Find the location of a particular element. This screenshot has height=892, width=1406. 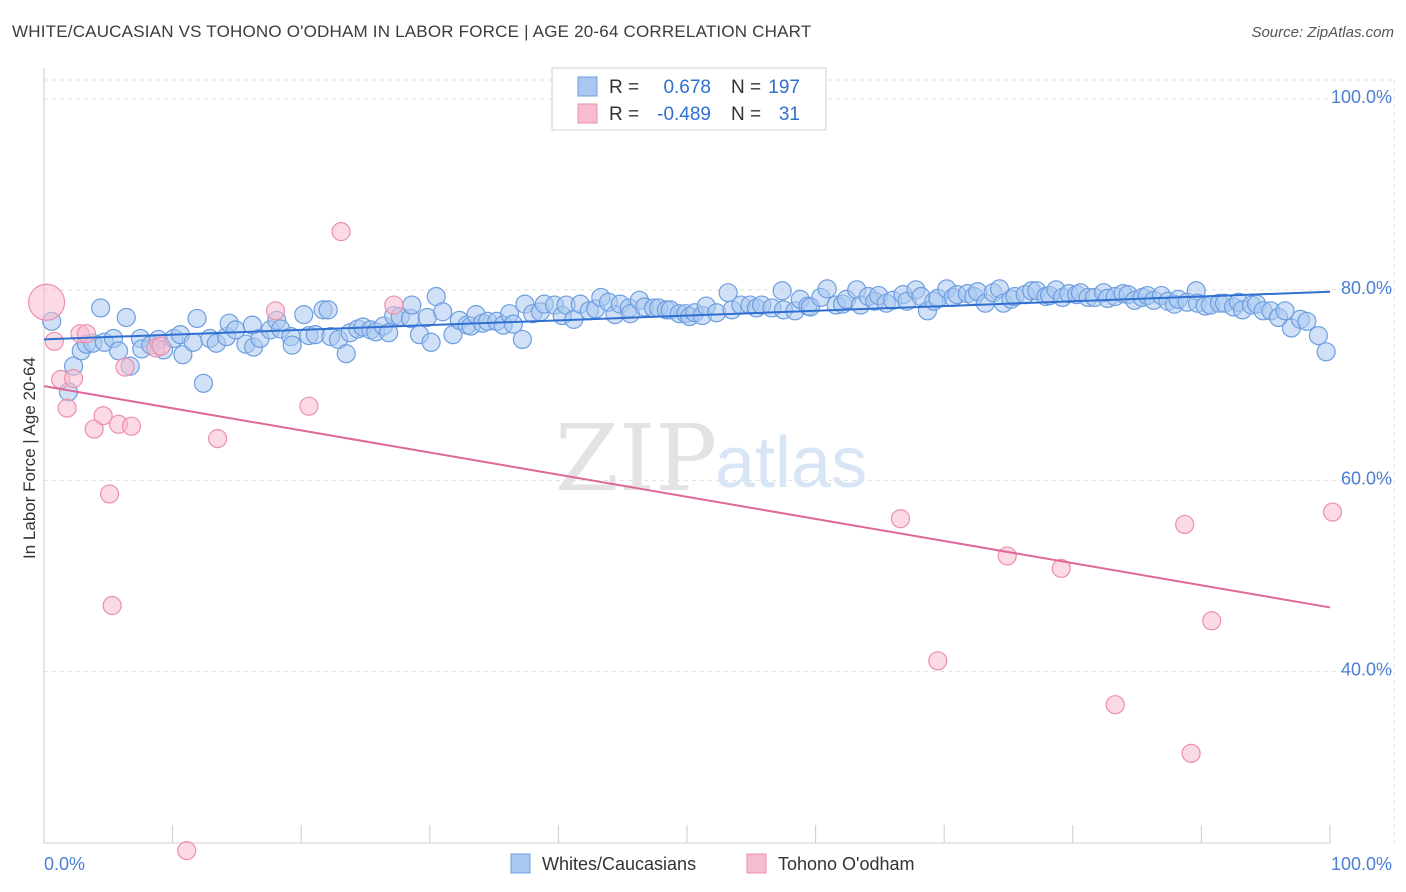

y-tick-labels: 40.0% 60.0% 80.0% 100.0% is located at coordinates (1361, 383).